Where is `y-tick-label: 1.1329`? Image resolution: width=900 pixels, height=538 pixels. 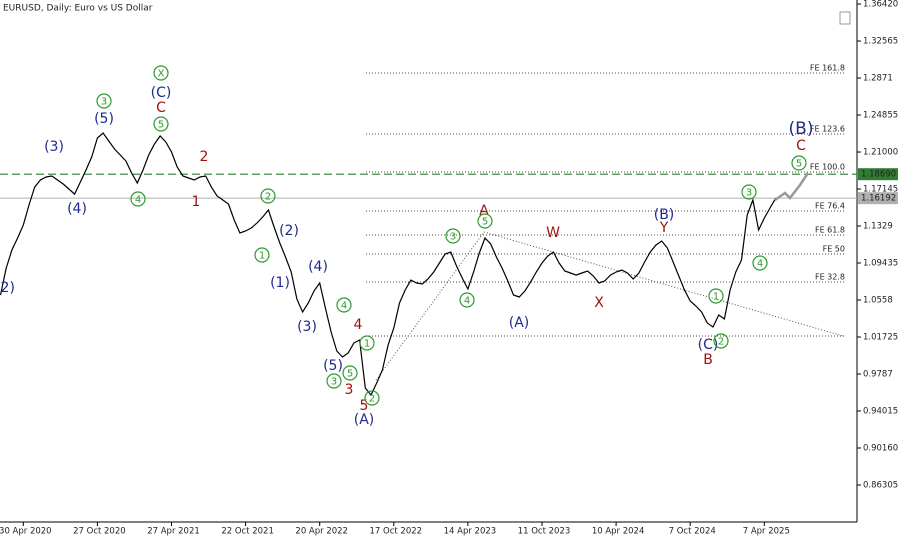 y-tick-label: 1.1329 is located at coordinates (878, 227).